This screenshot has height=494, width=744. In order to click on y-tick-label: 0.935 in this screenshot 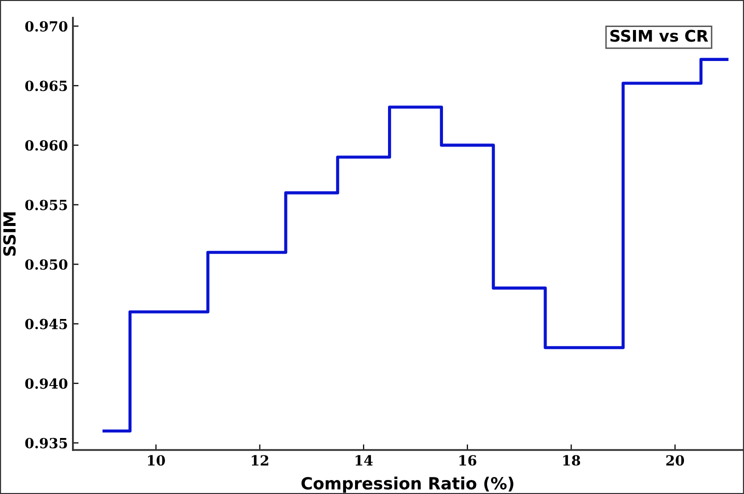, I will do `click(46, 443)`.